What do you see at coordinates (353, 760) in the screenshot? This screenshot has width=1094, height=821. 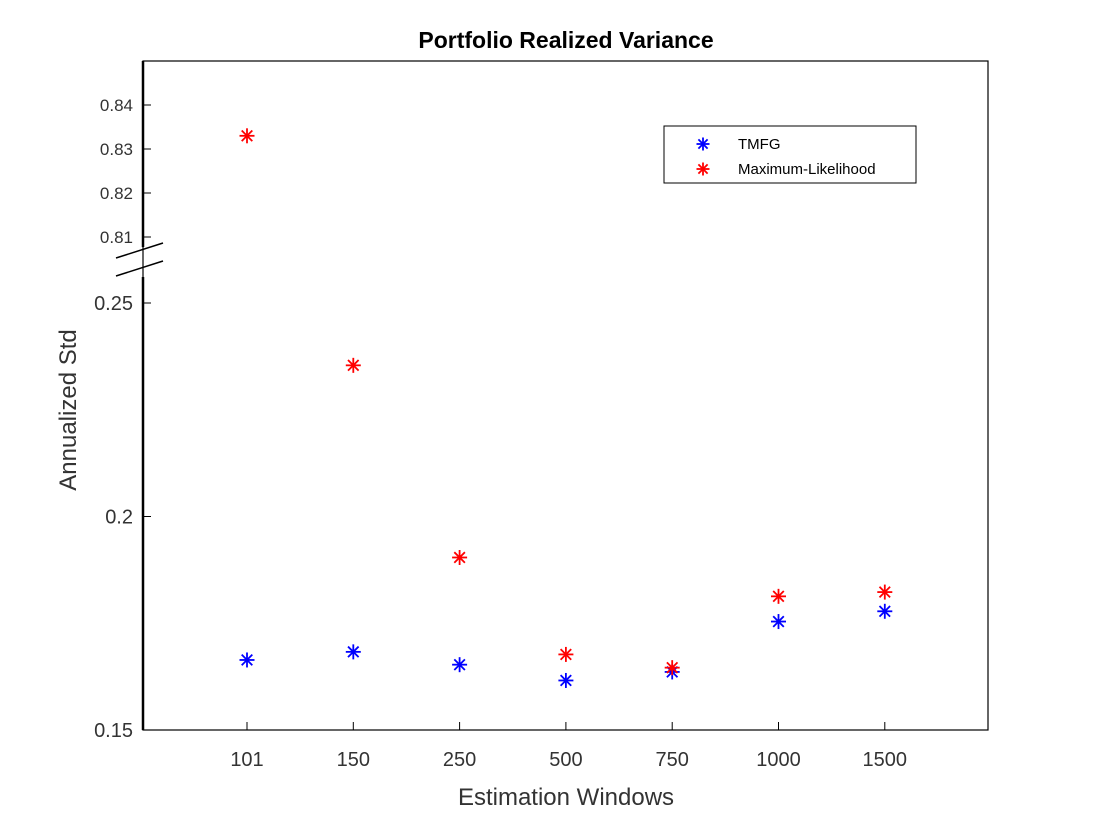 I see `x-tick-label: 150` at bounding box center [353, 760].